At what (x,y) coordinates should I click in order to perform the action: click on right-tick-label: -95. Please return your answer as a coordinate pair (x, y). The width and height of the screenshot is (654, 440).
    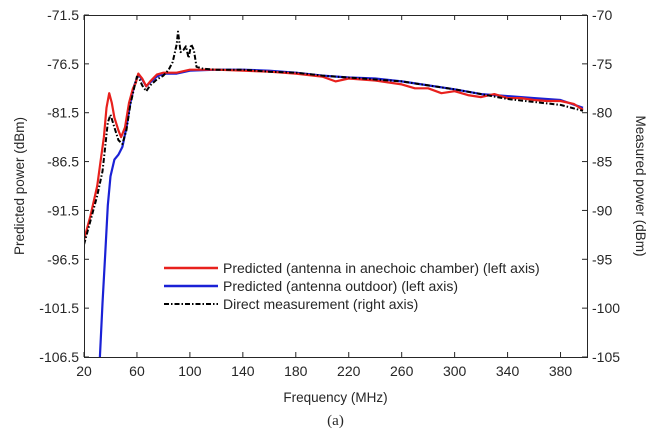
    Looking at the image, I should click on (602, 259).